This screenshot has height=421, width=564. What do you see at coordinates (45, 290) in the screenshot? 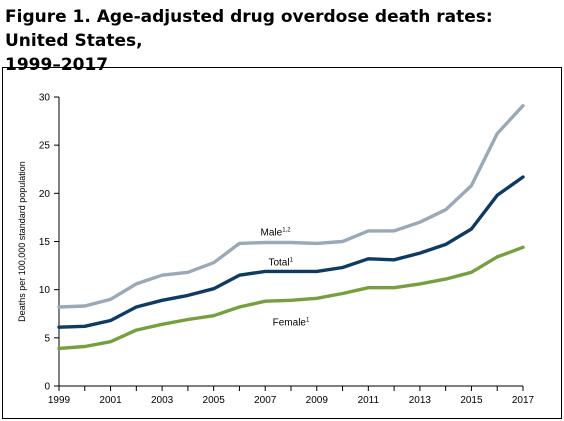
I see `y-tick-label: 10` at bounding box center [45, 290].